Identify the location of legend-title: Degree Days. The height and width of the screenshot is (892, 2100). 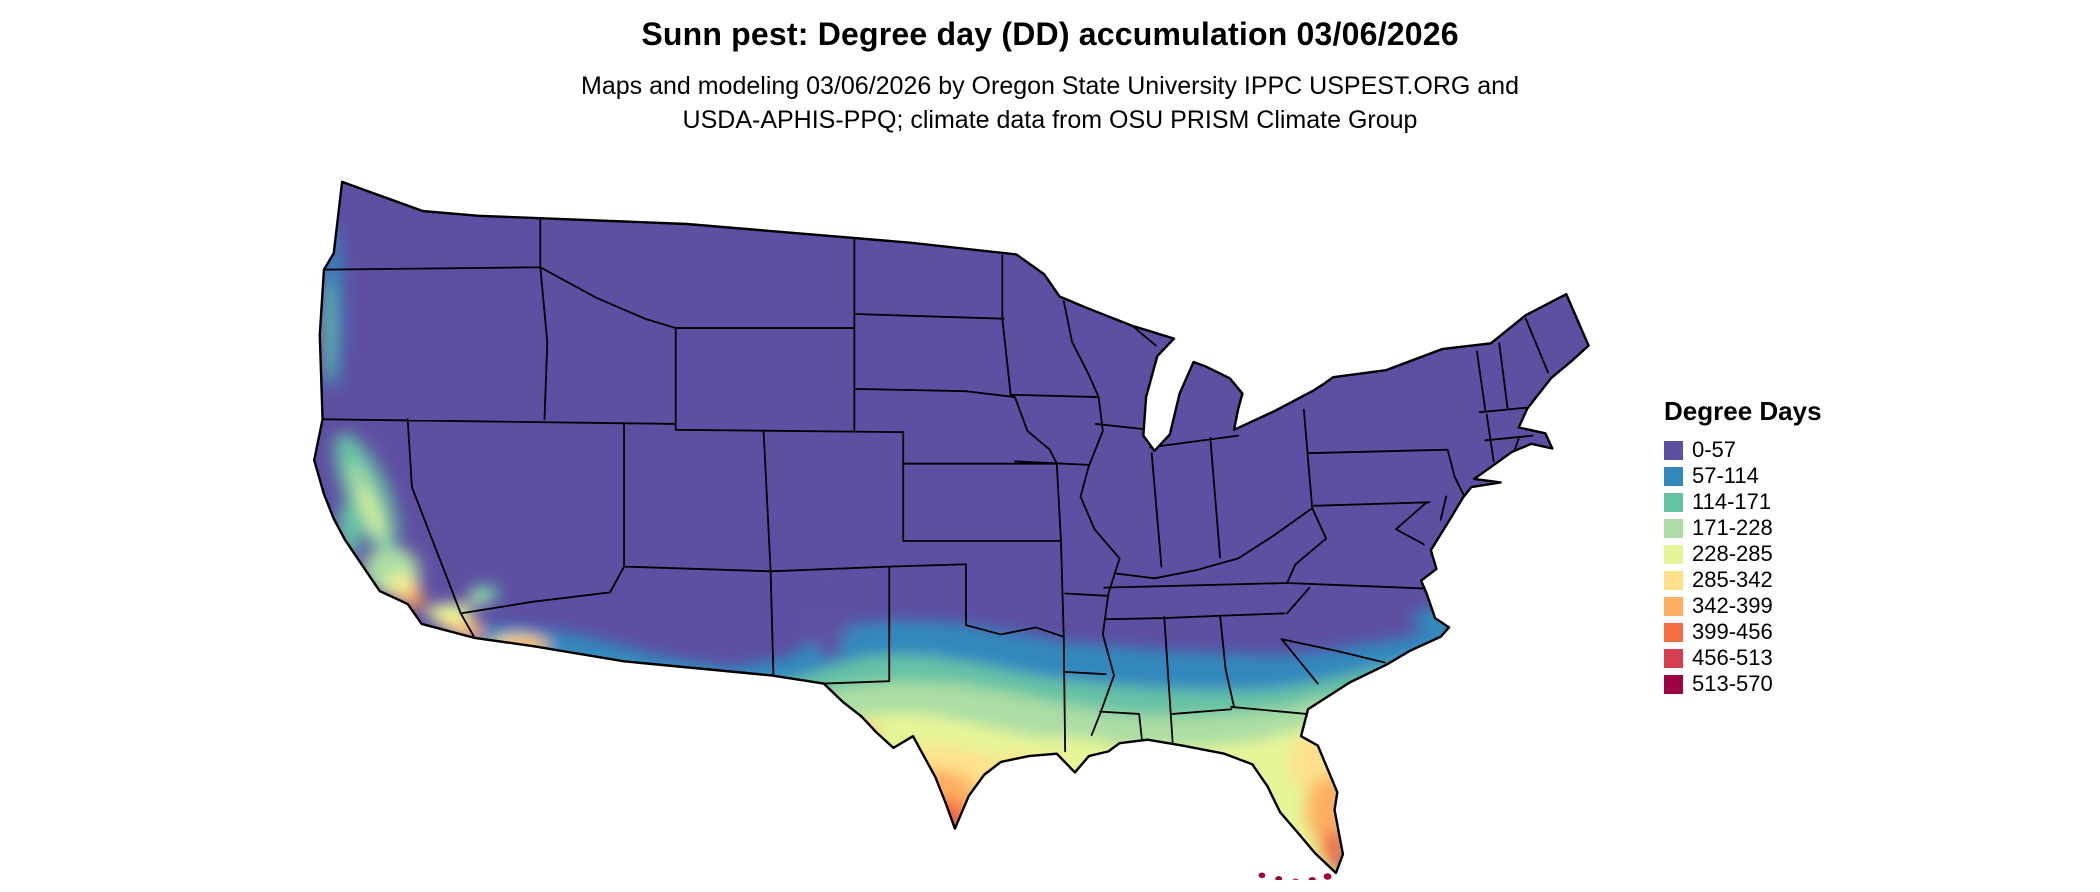
(1743, 411).